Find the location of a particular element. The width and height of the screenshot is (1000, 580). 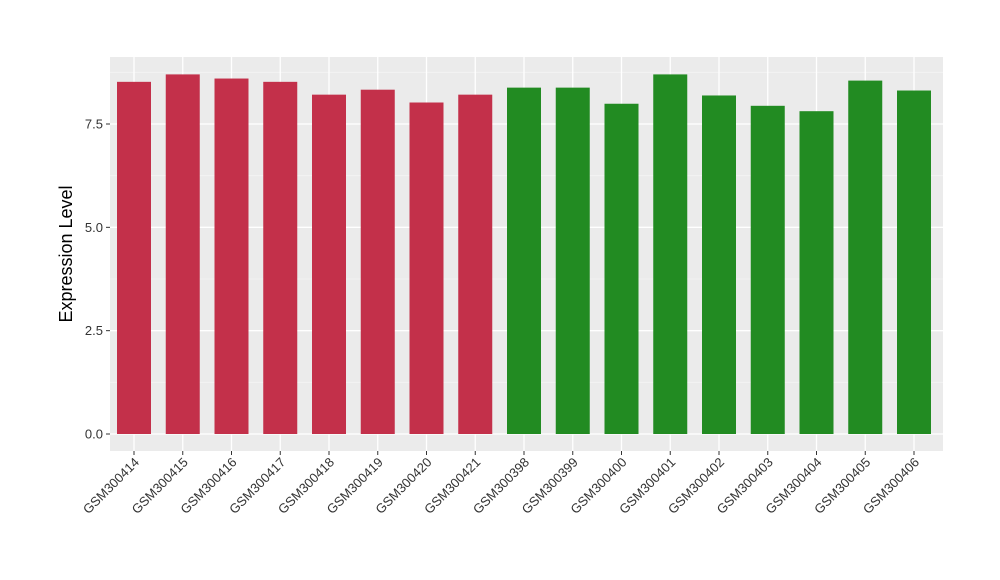

bar-GSM300421 is located at coordinates (475, 264).